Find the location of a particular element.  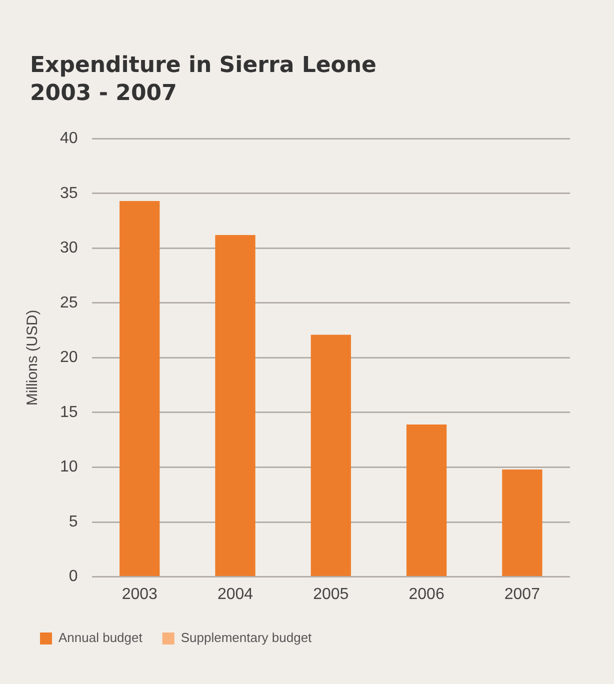

y-axis-title: Millions (USD) is located at coordinates (33, 358).